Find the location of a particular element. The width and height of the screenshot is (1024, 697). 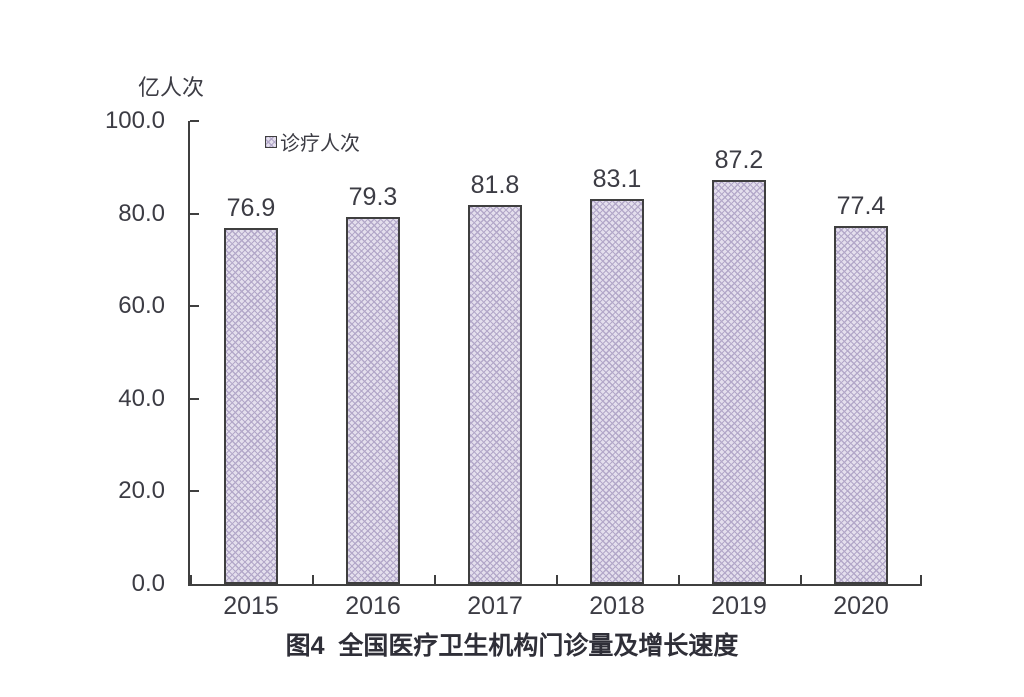

x-axis-label: 2020 is located at coordinates (861, 606).